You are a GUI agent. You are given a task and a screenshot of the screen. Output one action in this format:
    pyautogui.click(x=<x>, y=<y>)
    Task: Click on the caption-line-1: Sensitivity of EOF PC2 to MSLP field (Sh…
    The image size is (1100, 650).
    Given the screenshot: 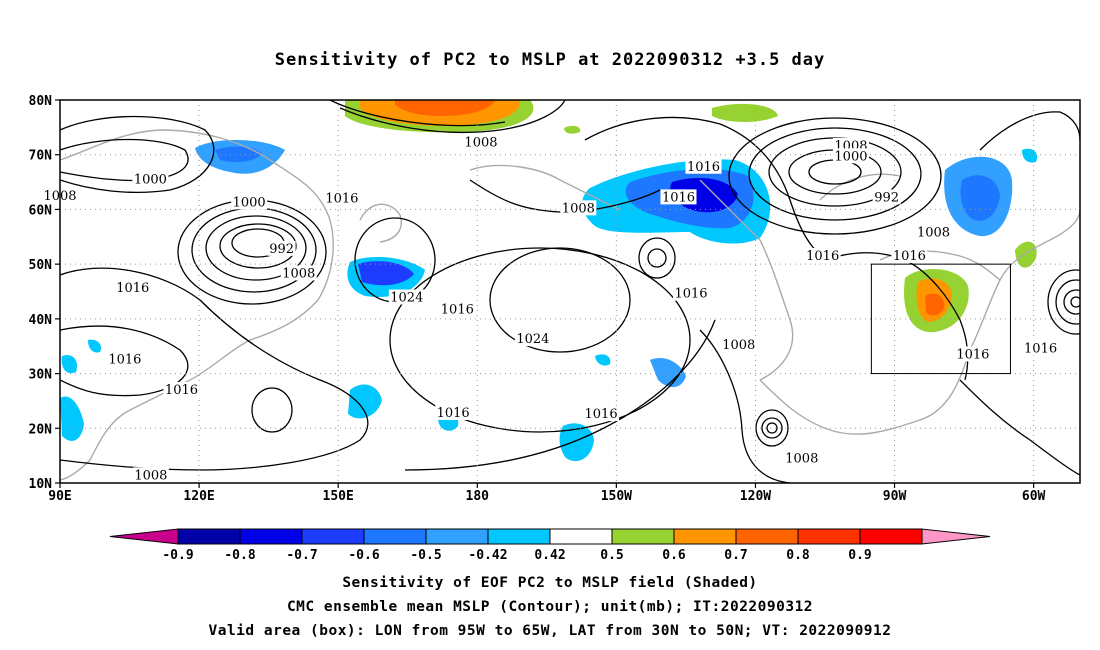 What is the action you would take?
    pyautogui.click(x=550, y=583)
    